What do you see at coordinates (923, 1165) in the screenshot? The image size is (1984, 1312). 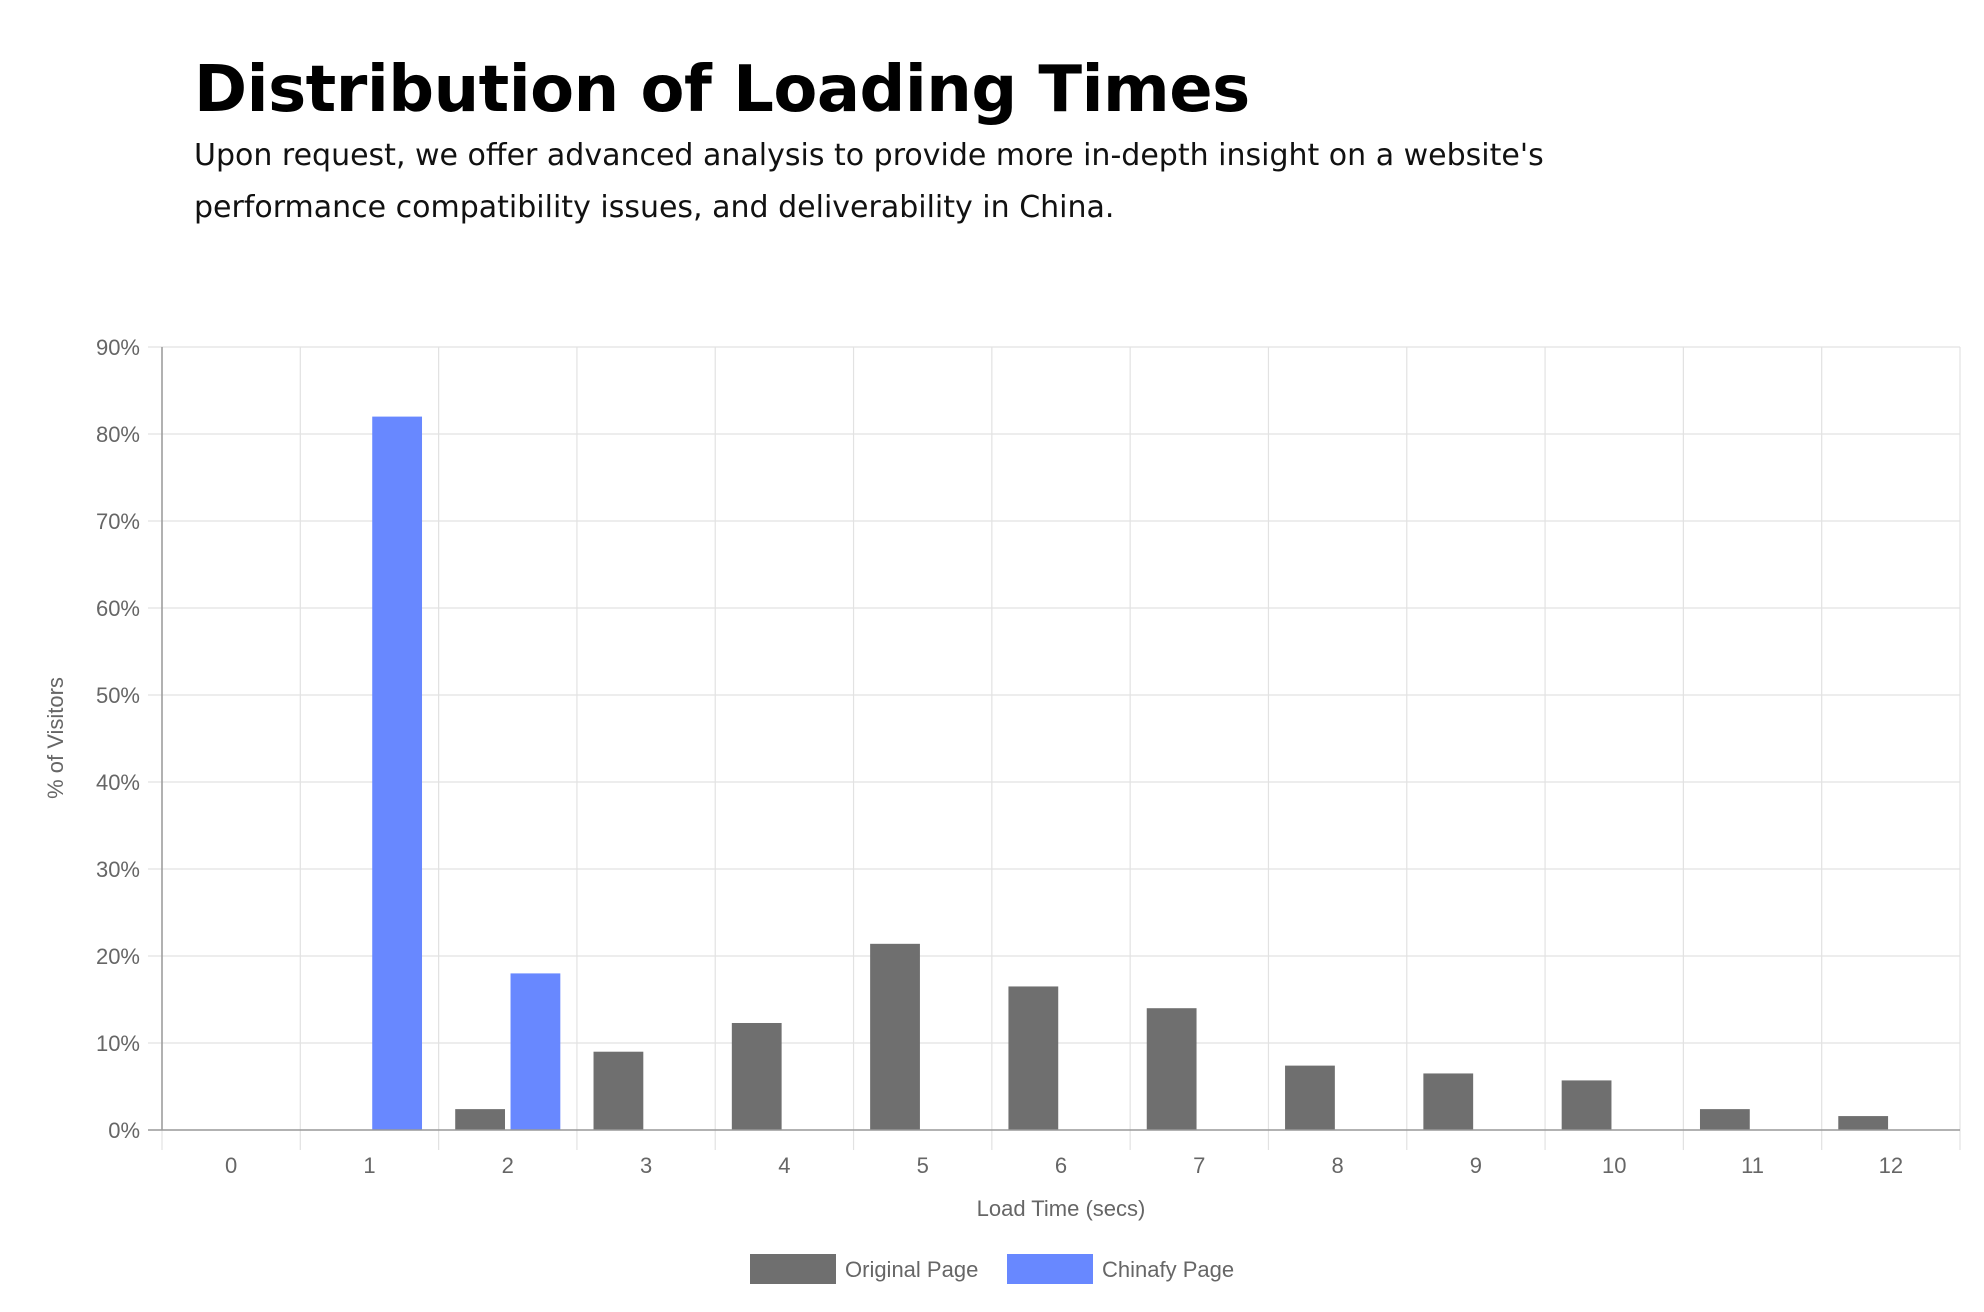 I see `x-tick-label: 5` at bounding box center [923, 1165].